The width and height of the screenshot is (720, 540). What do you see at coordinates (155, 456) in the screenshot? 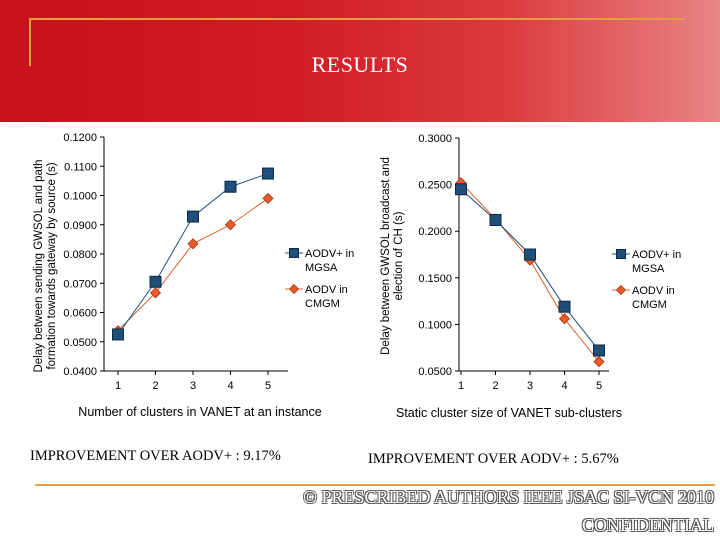
I see `improvement-caption-left: IMPROVEMENT OVER AODV+ : 9.17%` at bounding box center [155, 456].